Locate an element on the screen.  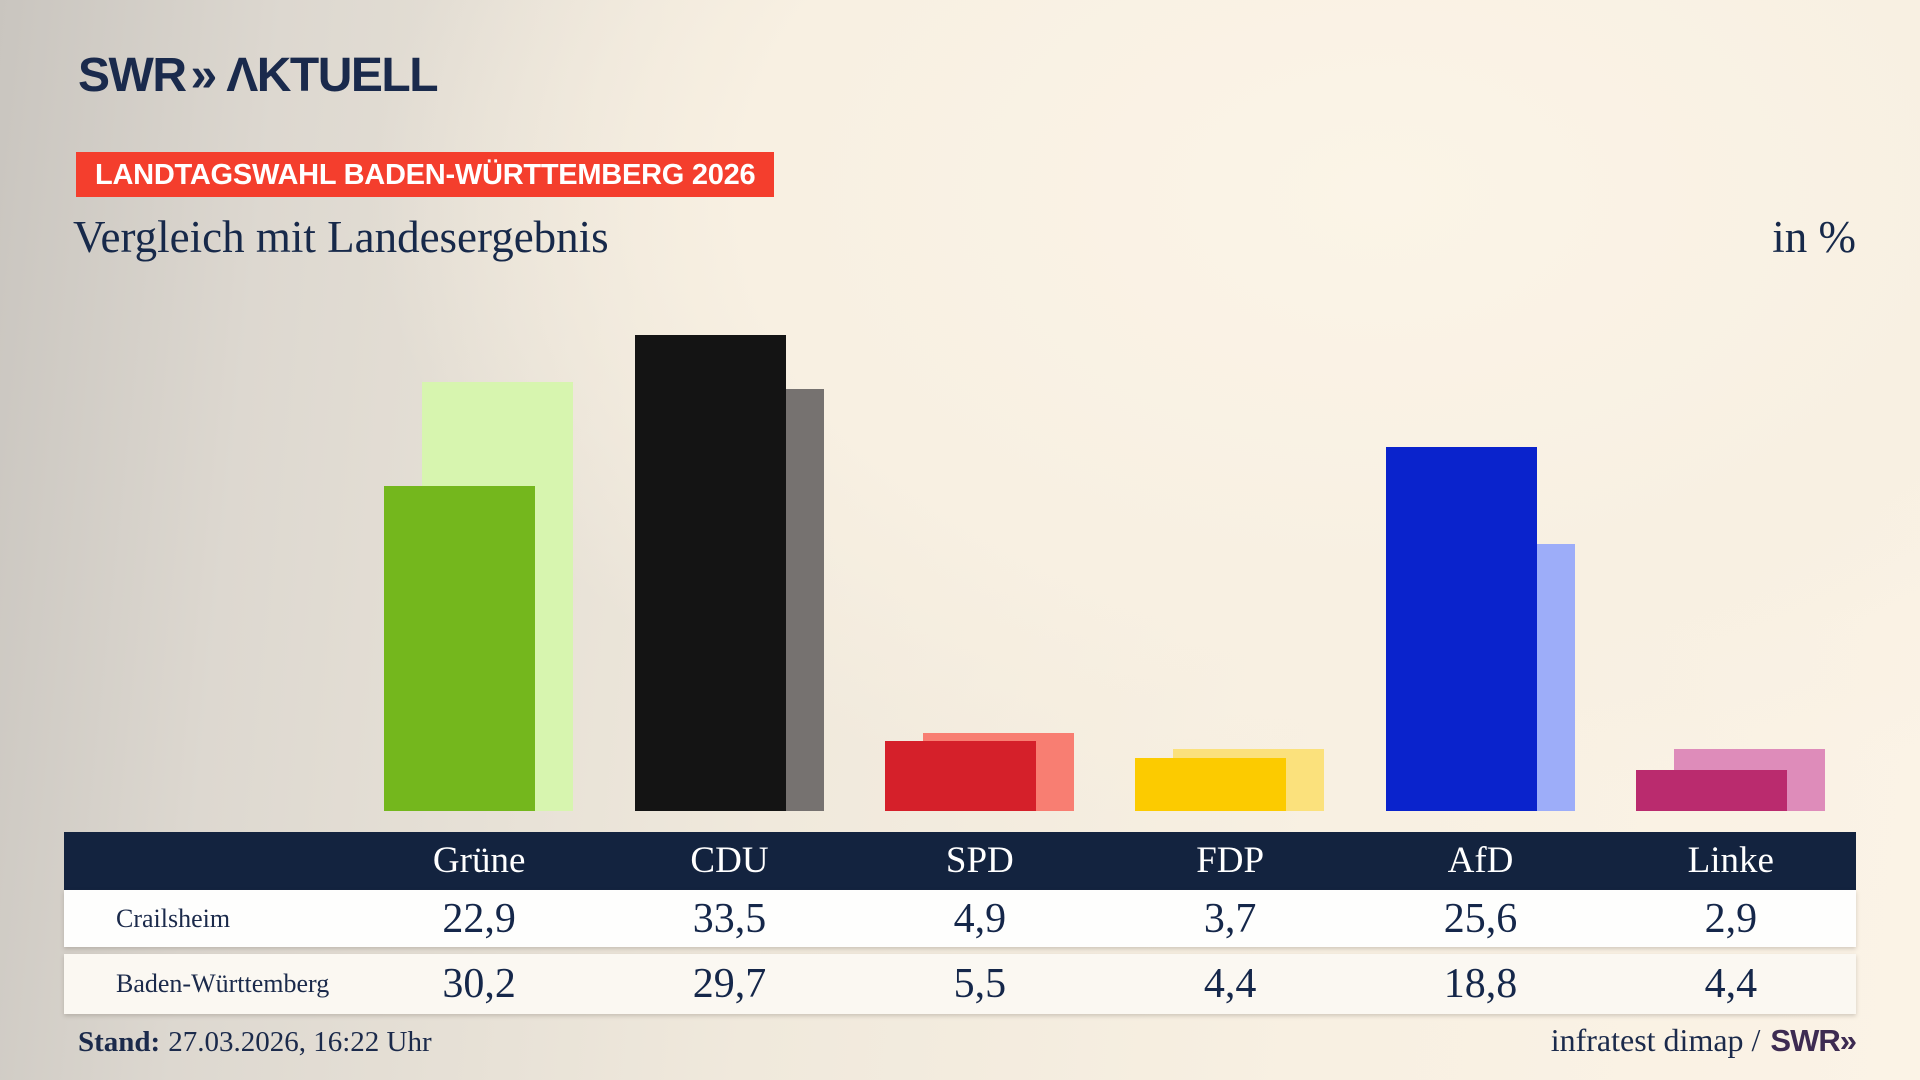
value-baden-w-rttemberg-spd: 5,5 is located at coordinates (980, 984).